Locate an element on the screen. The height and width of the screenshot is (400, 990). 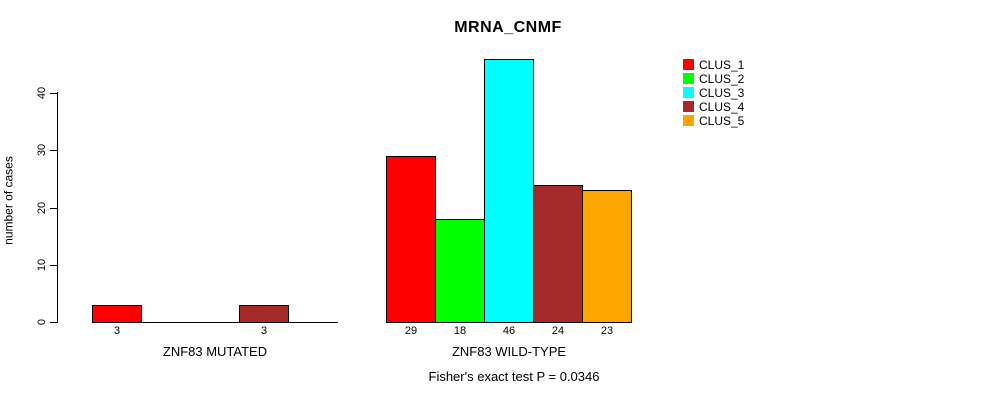
y-tick-label: 10 is located at coordinates (42, 265).